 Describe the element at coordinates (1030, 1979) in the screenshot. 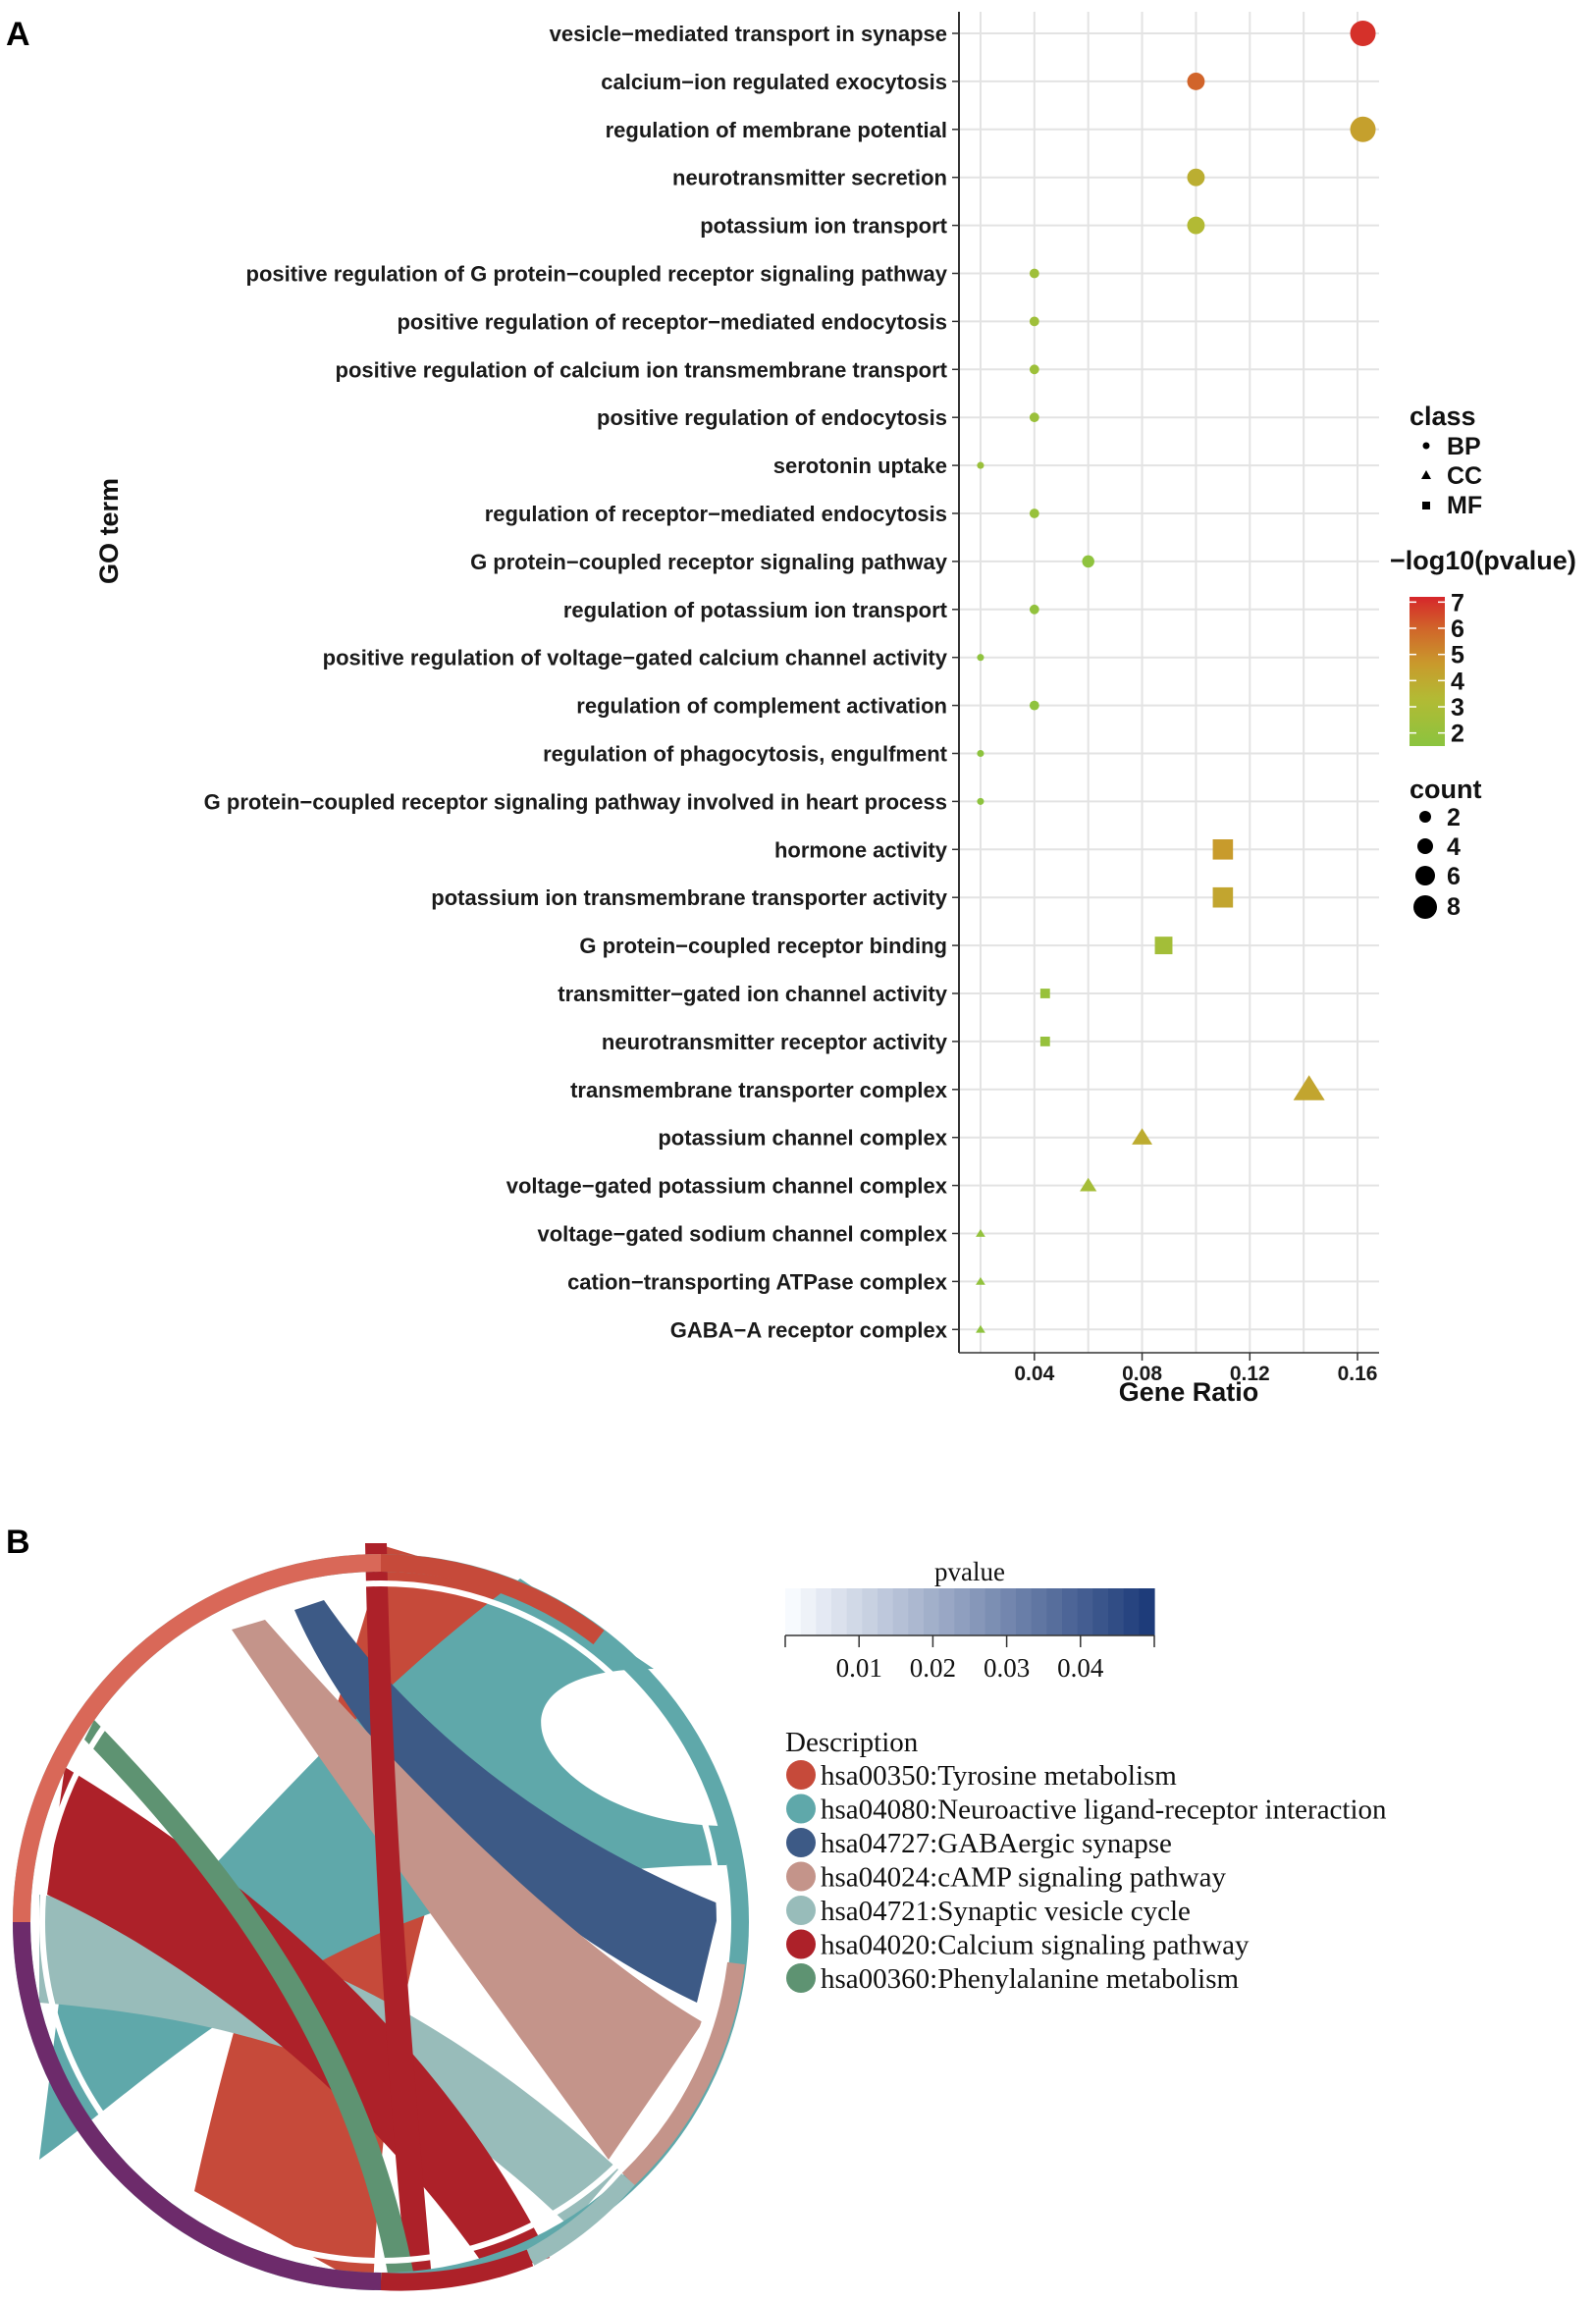

I see `description-item-label: hsa00360:Phenylalanine metabolism` at that location.